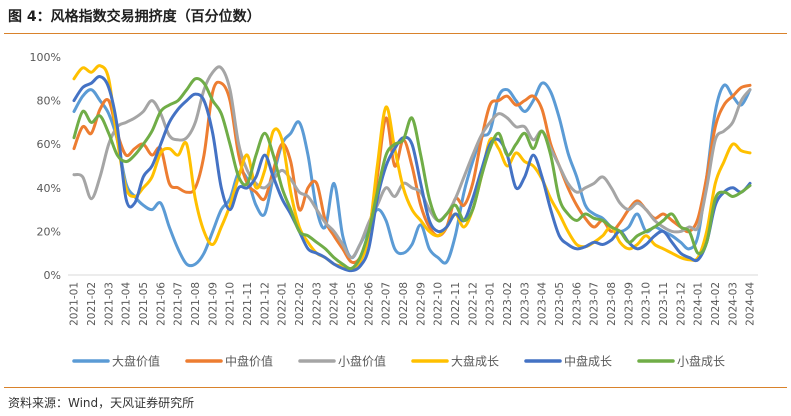  Describe the element at coordinates (387, 304) in the screenshot. I see `x-tick-label: 2022-07` at that location.